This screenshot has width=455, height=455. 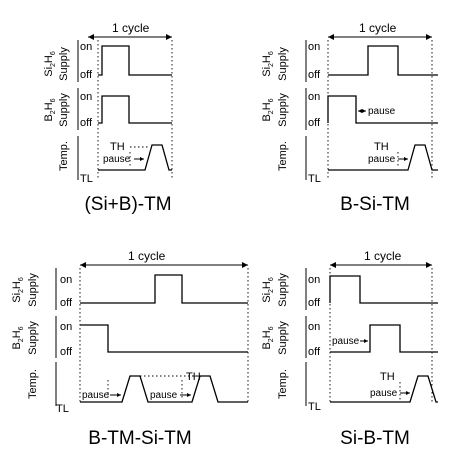 I want to click on panel-title: B-TM-Si-TM, so click(x=139, y=438).